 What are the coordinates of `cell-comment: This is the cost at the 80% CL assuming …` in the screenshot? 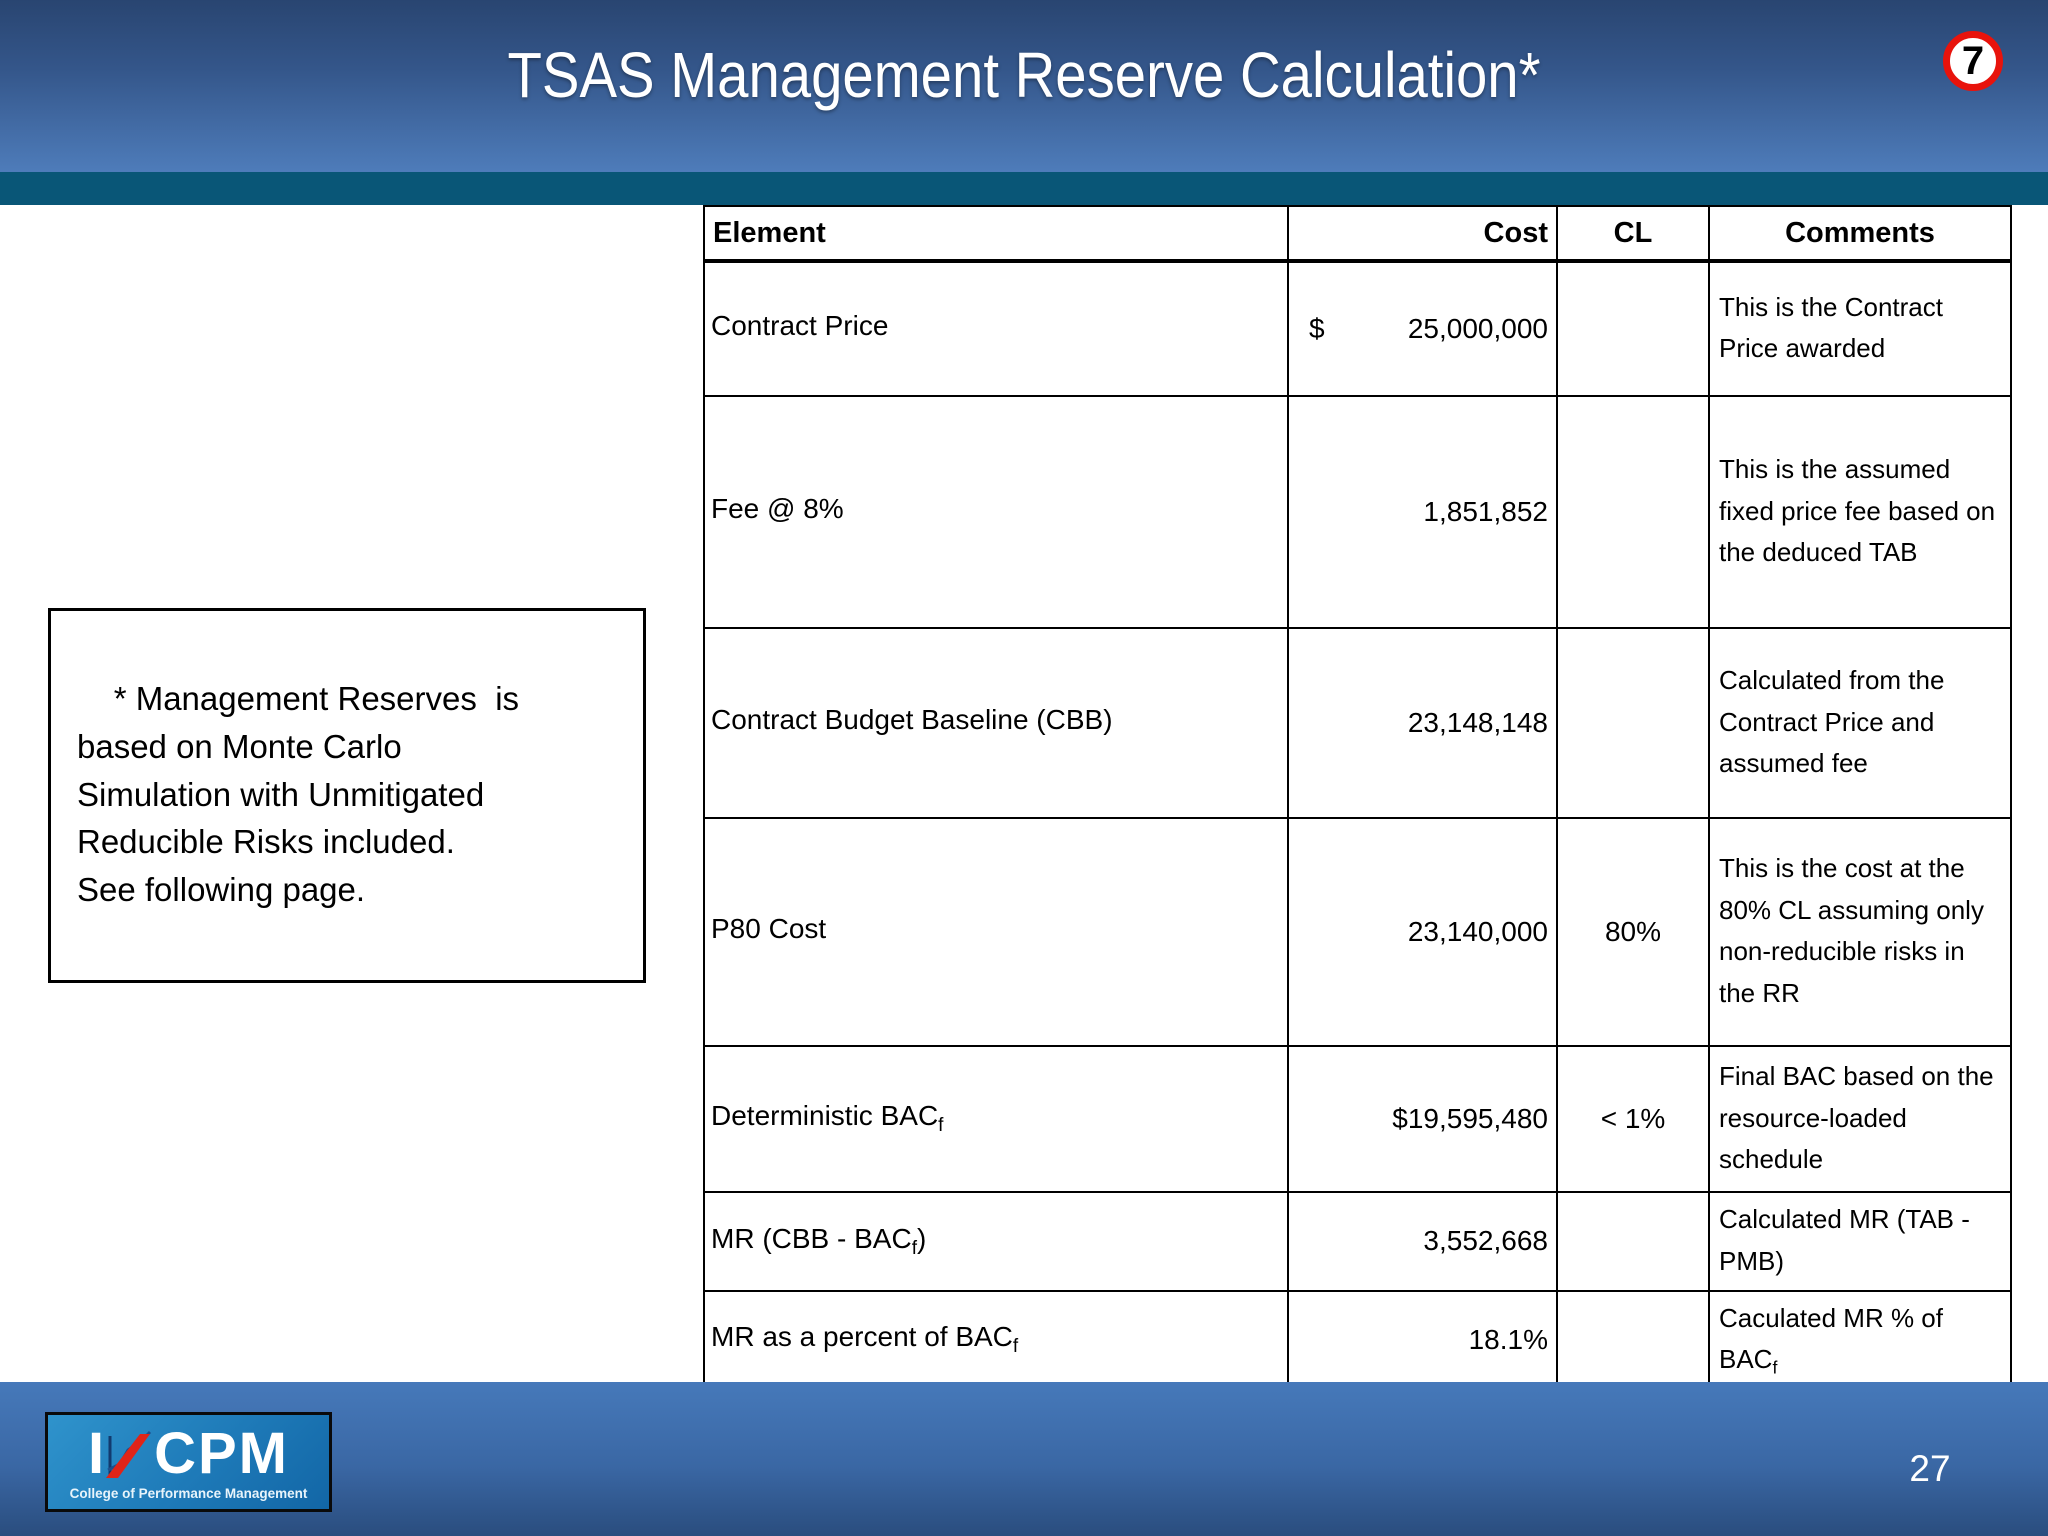 It's located at (1860, 932).